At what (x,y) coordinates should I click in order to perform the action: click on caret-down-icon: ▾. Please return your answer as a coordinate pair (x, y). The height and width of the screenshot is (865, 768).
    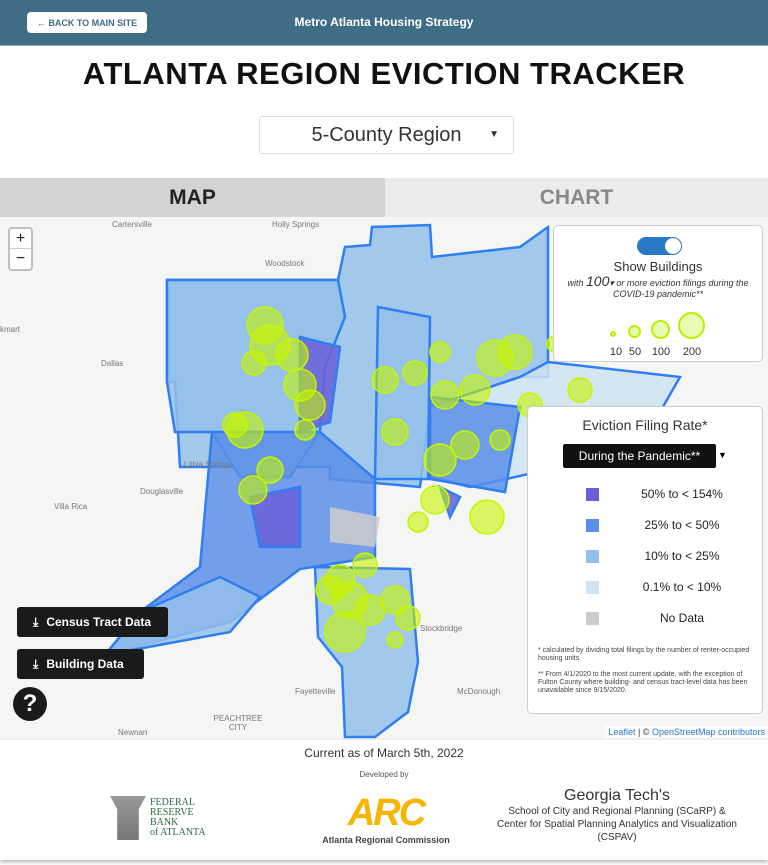
    Looking at the image, I should click on (611, 283).